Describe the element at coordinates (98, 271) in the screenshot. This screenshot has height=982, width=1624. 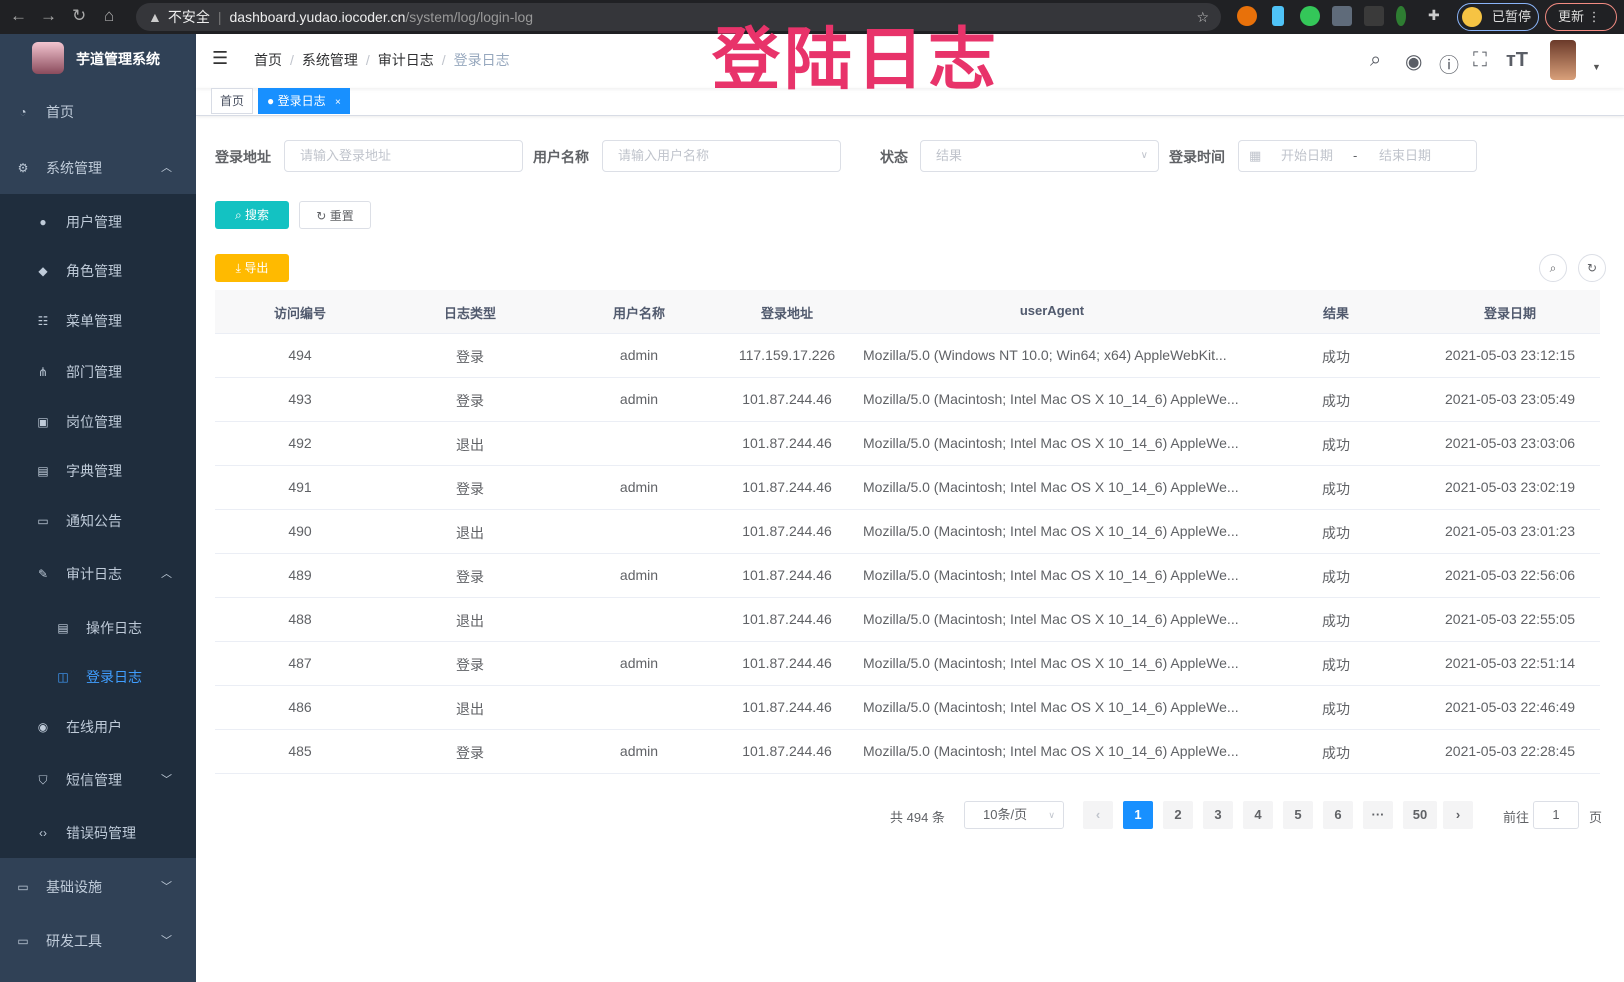
I see `sidebar-item: ◆ 角色管理` at that location.